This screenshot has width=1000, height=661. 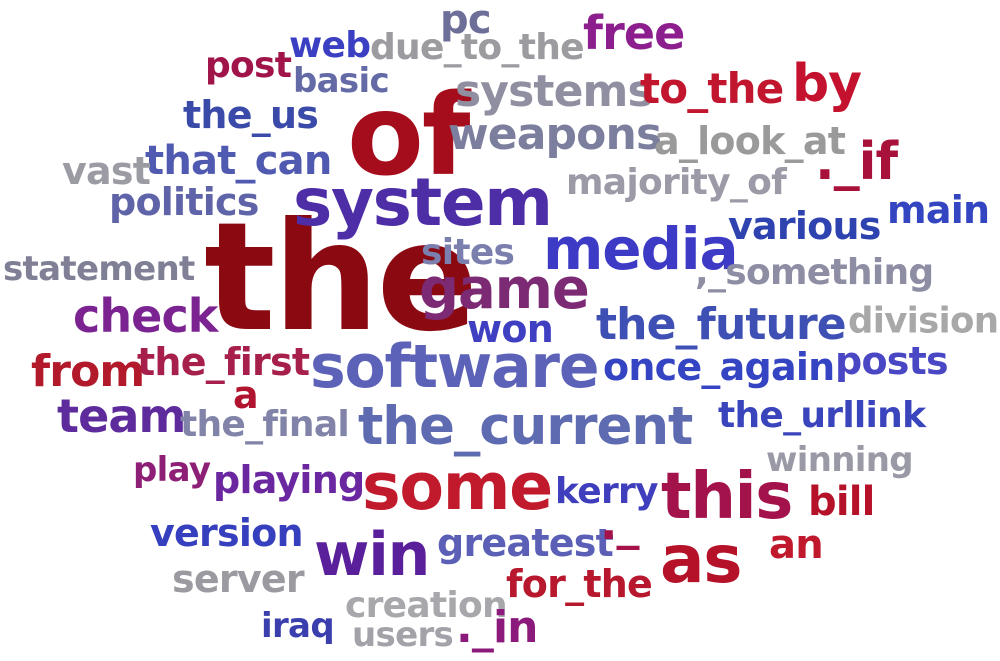 What do you see at coordinates (227, 533) in the screenshot?
I see `word-version: version` at bounding box center [227, 533].